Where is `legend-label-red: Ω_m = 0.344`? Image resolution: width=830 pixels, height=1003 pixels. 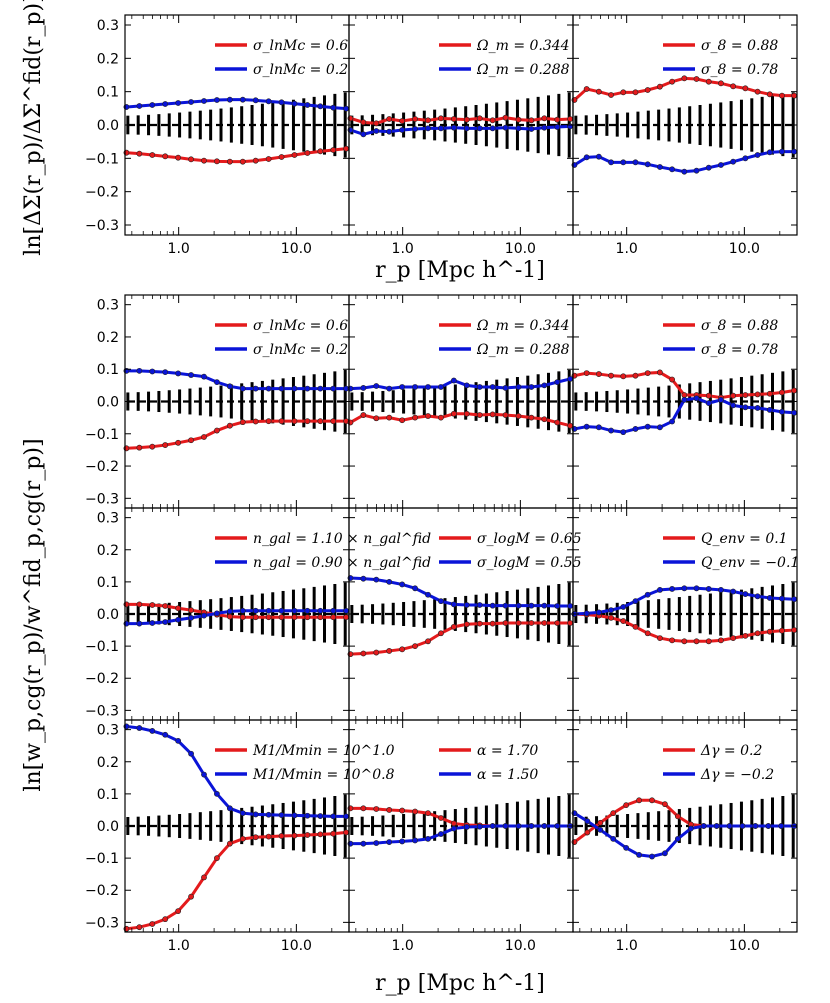
legend-label-red: Ω_m = 0.344 is located at coordinates (523, 46).